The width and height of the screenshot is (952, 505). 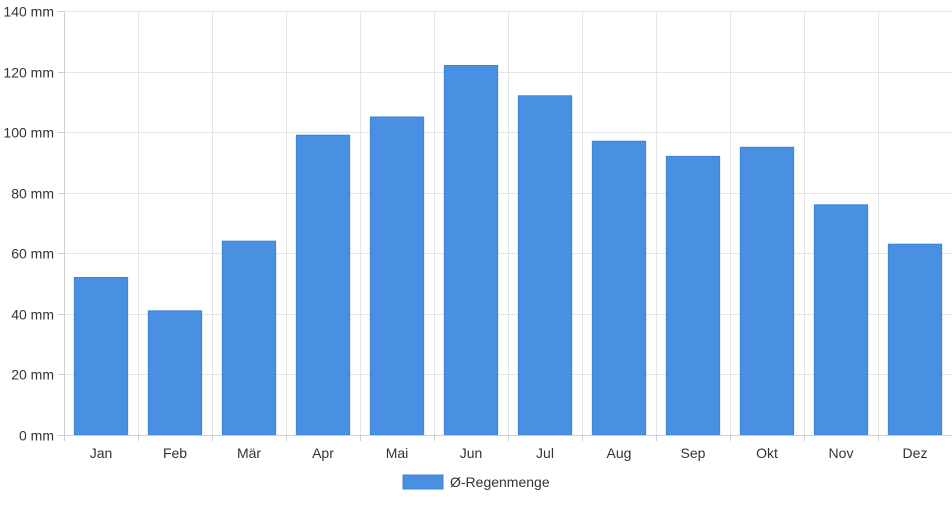 I want to click on bar-nov, so click(x=841, y=320).